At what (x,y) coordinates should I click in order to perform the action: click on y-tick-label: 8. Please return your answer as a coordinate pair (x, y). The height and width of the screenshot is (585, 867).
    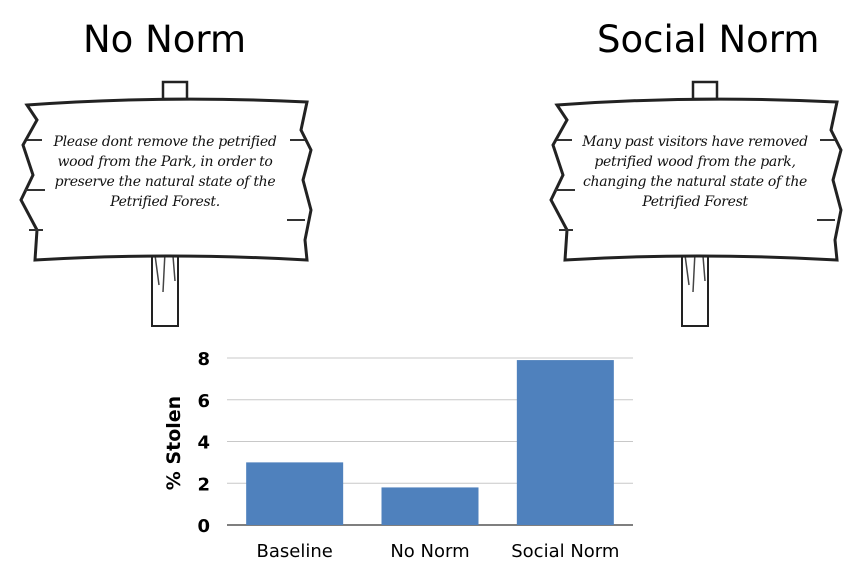
    Looking at the image, I should click on (203, 359).